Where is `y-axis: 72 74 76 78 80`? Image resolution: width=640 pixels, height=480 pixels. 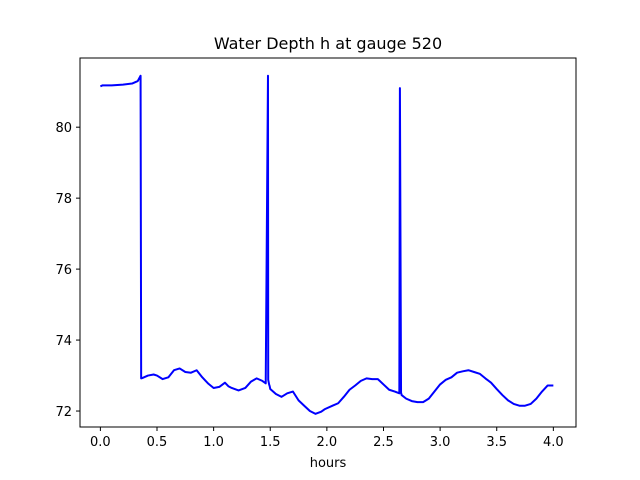 y-axis: 72 74 76 78 80 is located at coordinates (67, 270).